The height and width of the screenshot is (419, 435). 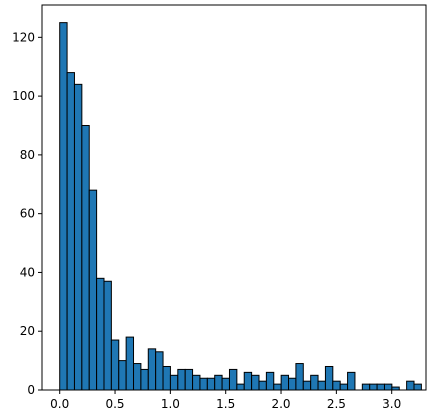 I want to click on x-tick-label: 2.0, so click(x=280, y=404).